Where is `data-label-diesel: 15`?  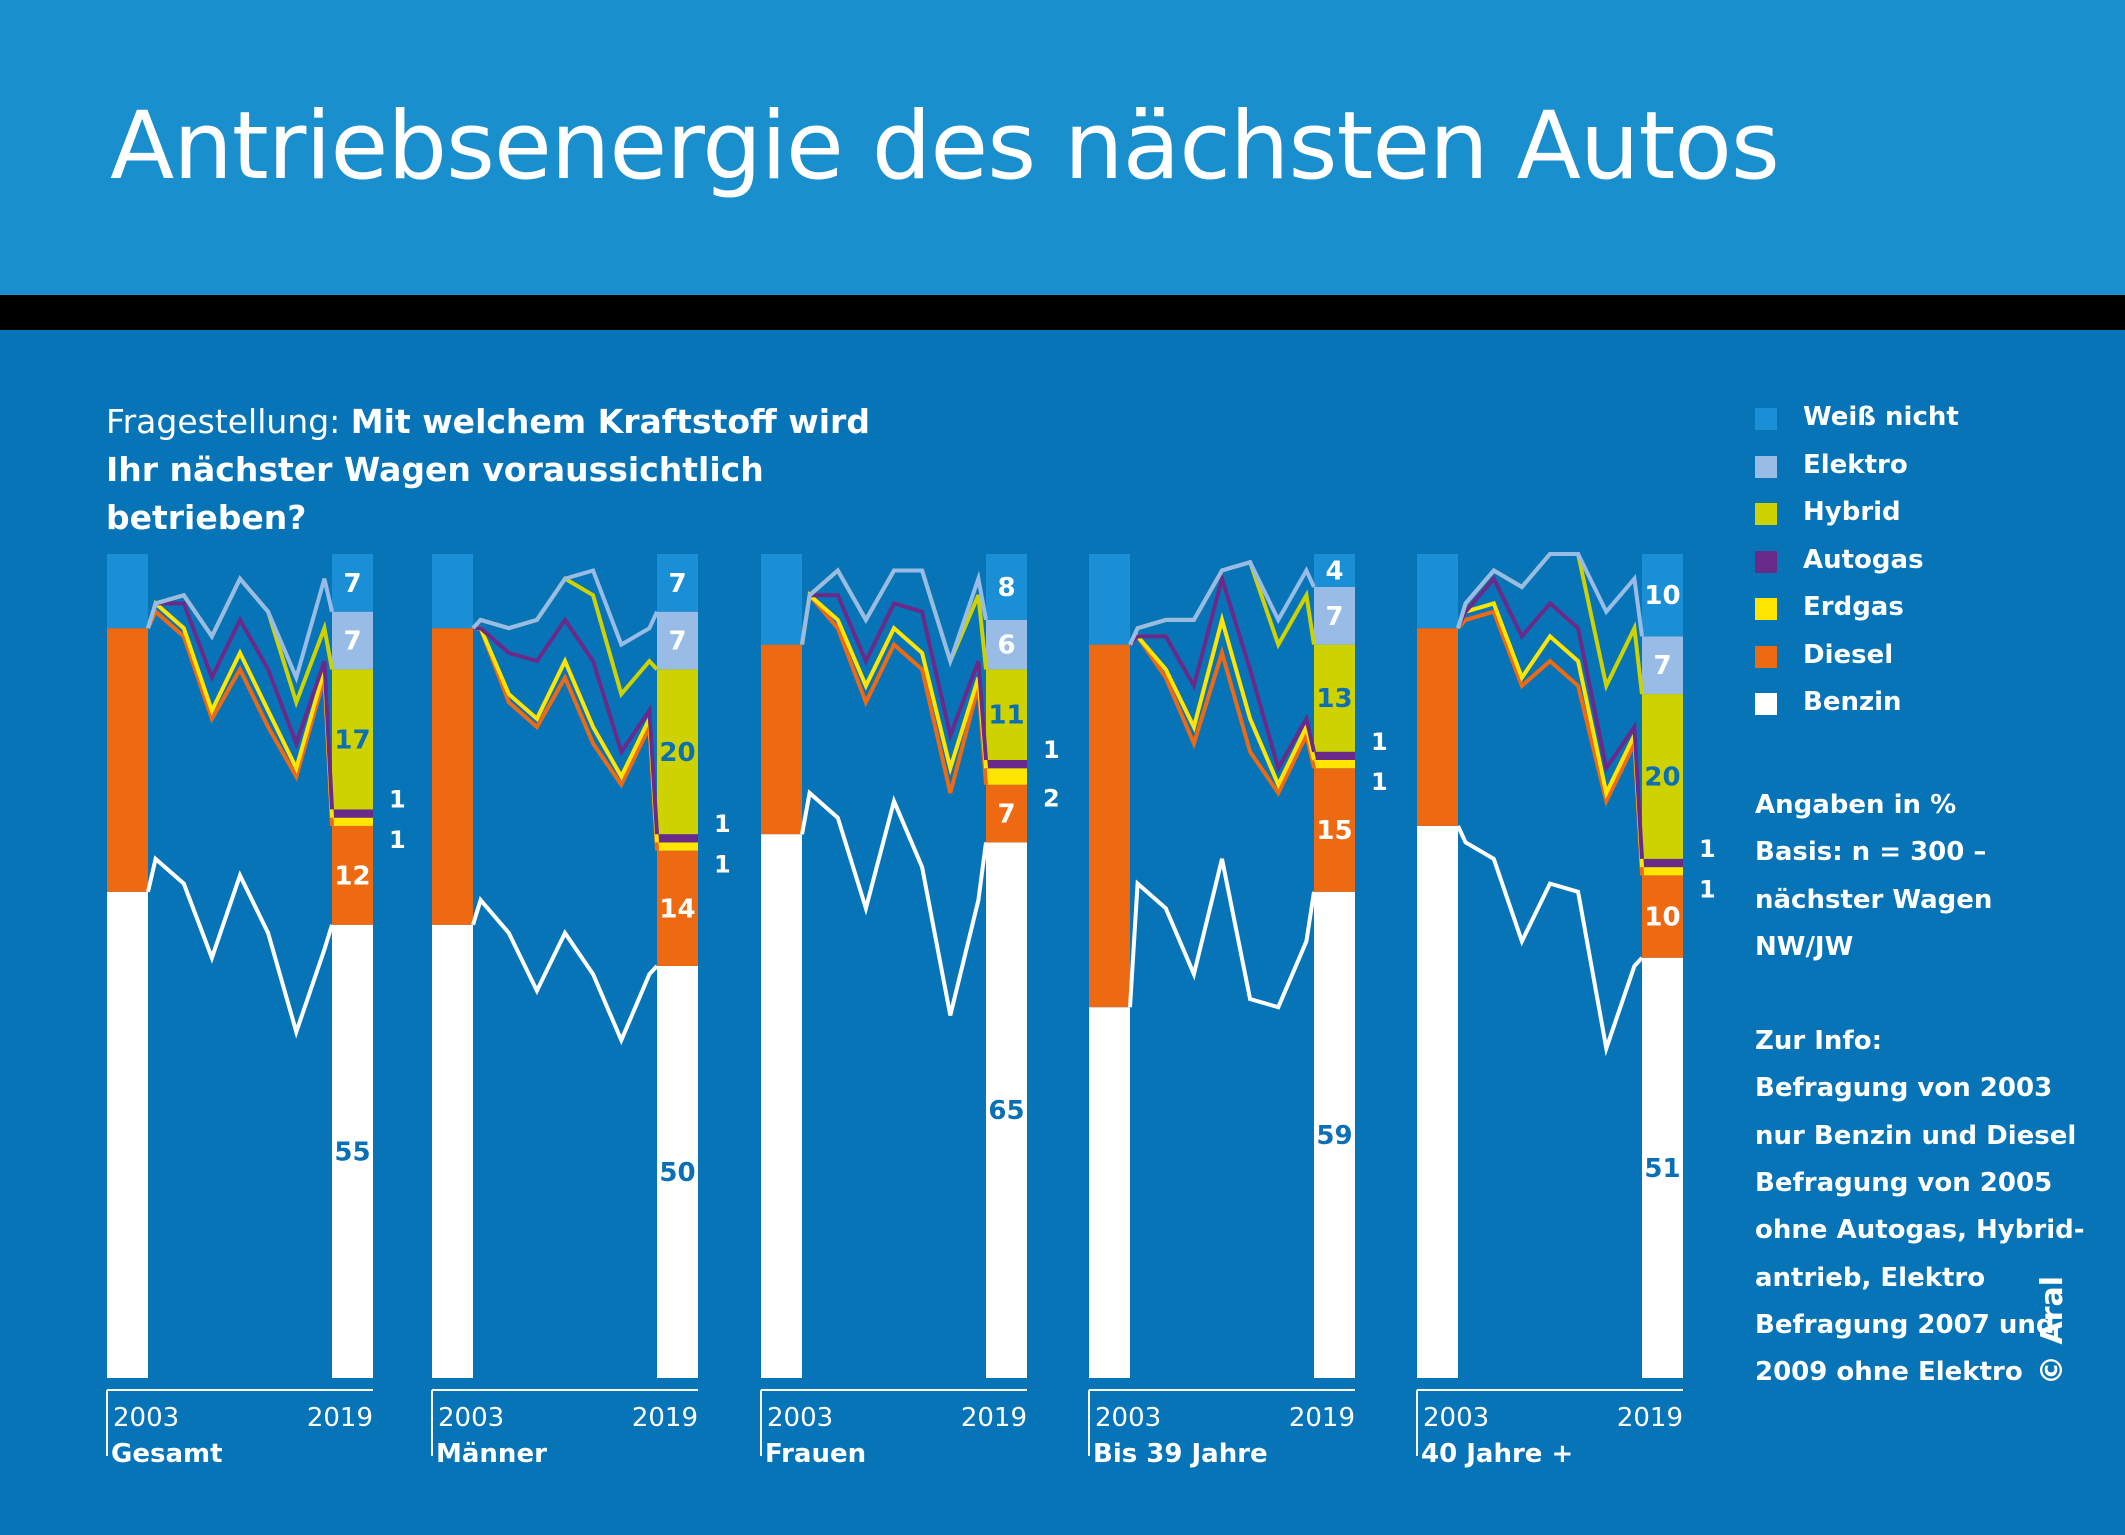
data-label-diesel: 15 is located at coordinates (1334, 831).